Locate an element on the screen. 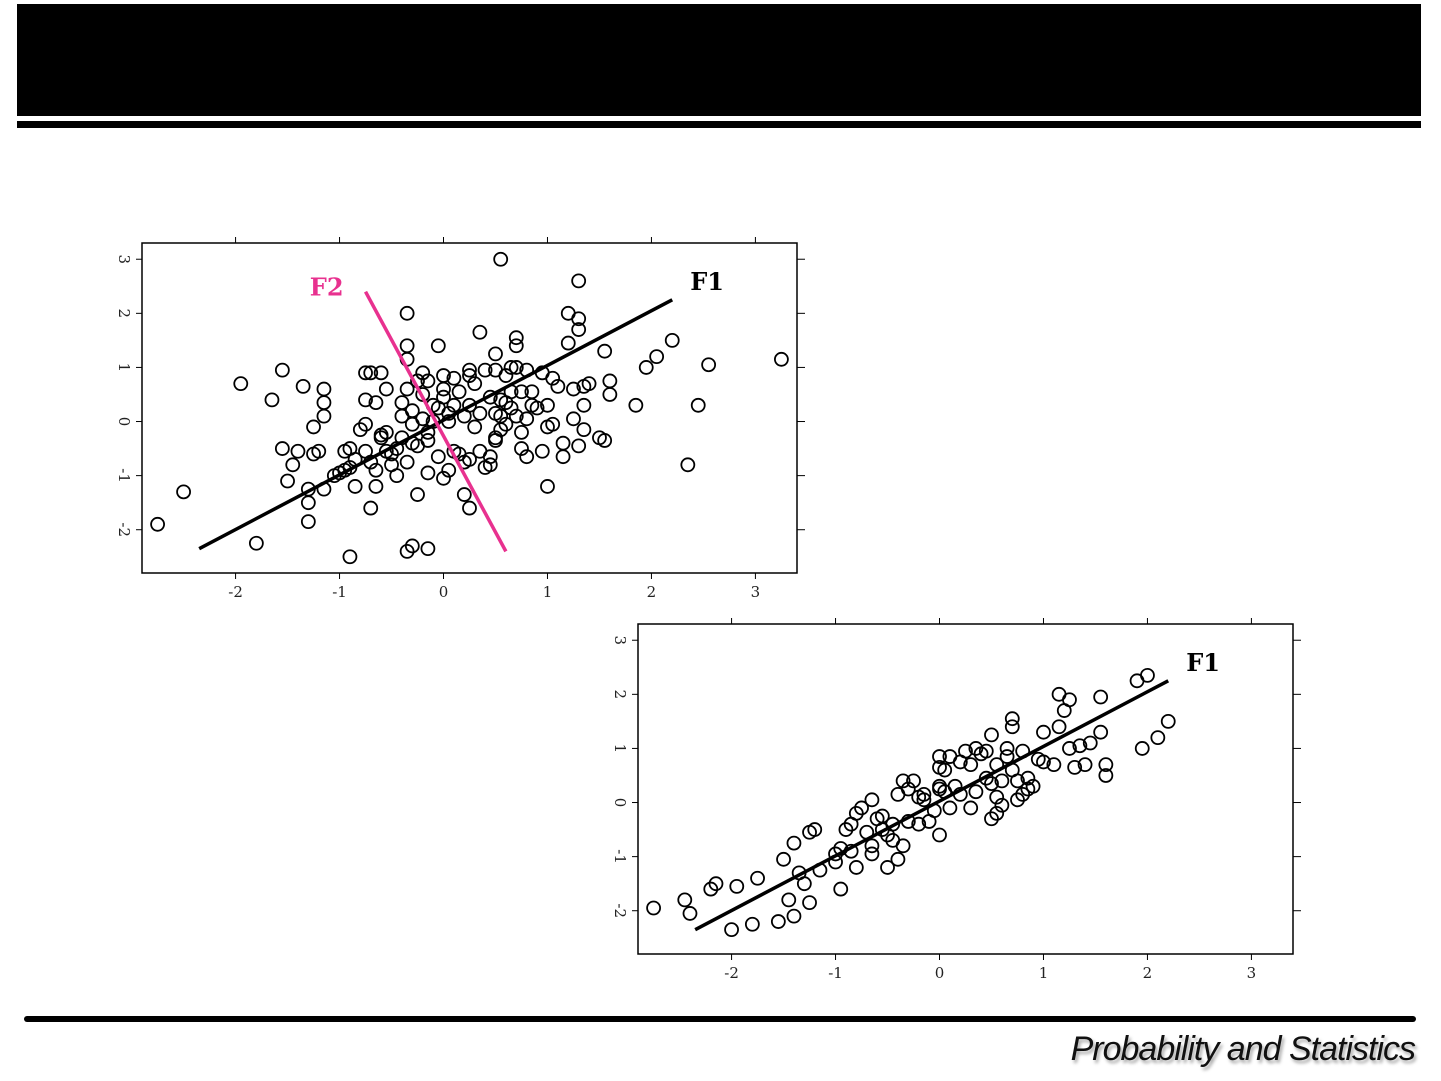 The image size is (1441, 1081). plot-frame is located at coordinates (965, 789).